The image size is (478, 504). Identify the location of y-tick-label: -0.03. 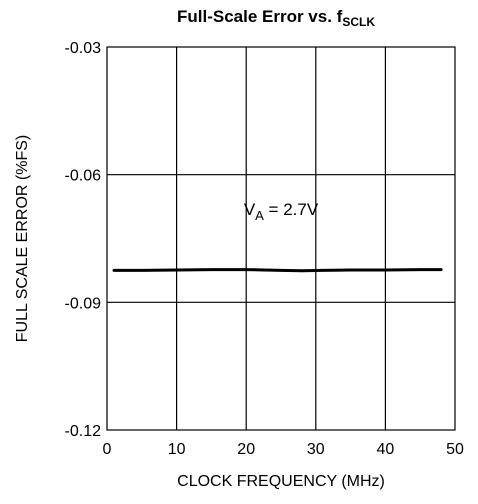
(83, 48).